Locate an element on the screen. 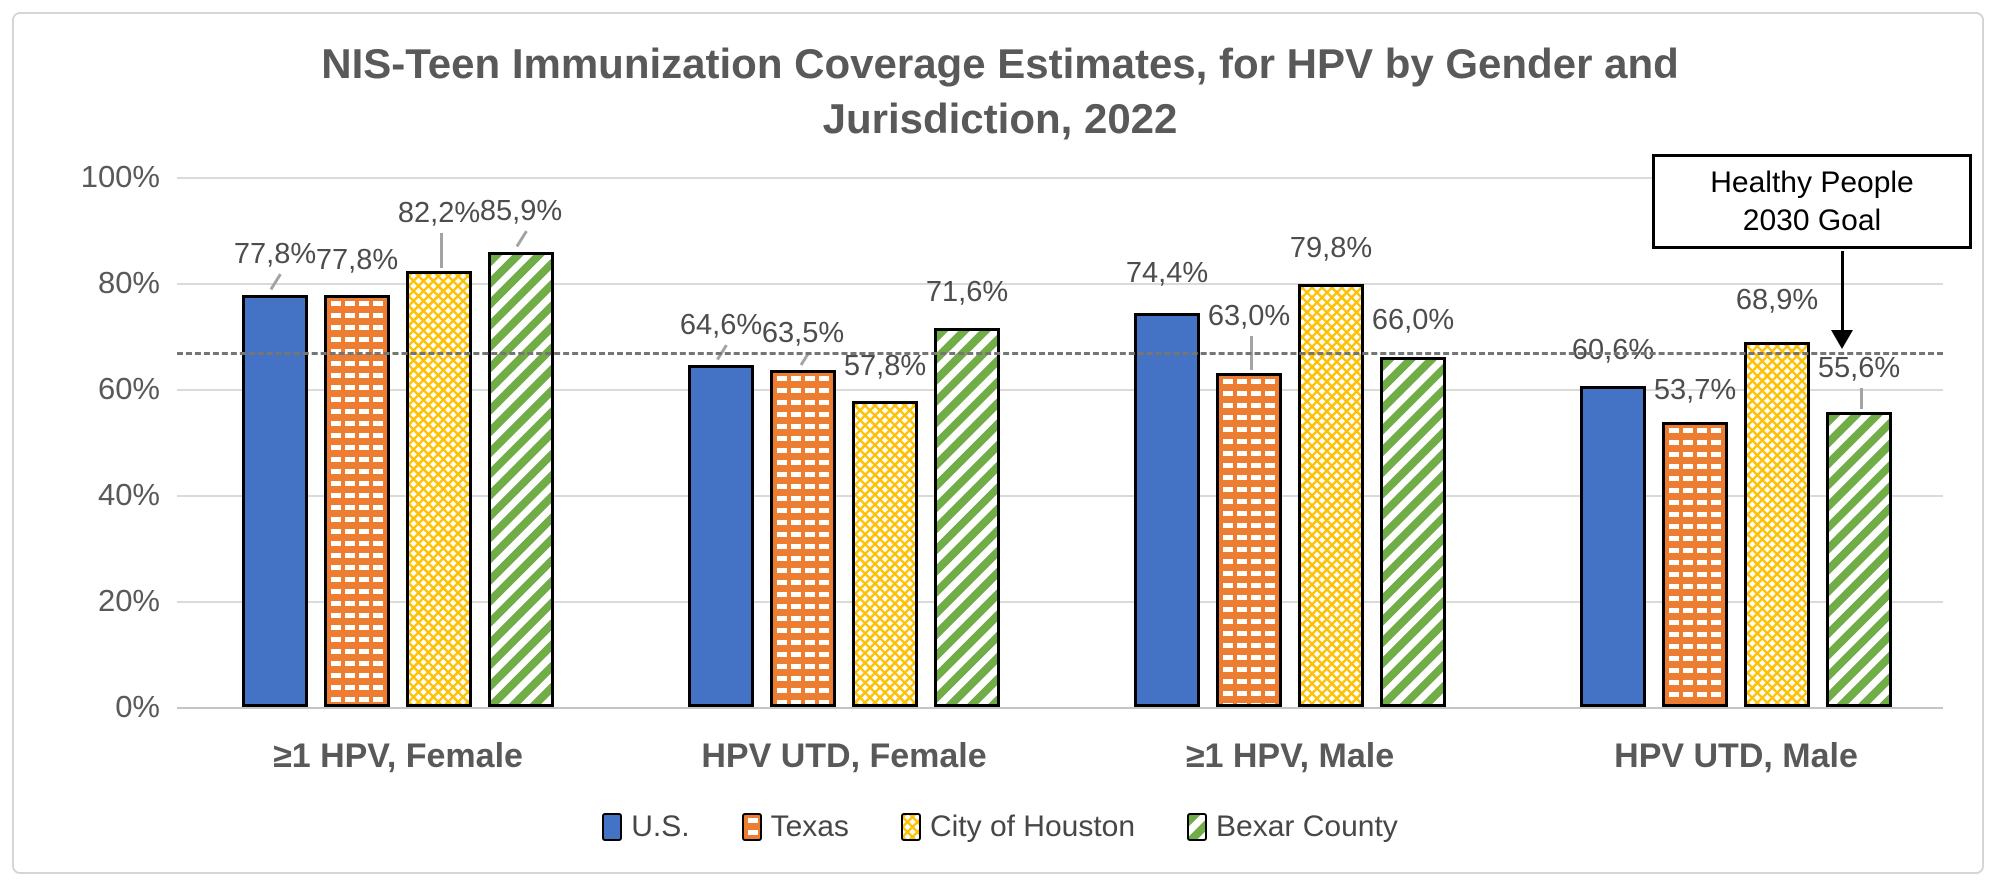  y-axis-tick: 0% is located at coordinates (137, 706).